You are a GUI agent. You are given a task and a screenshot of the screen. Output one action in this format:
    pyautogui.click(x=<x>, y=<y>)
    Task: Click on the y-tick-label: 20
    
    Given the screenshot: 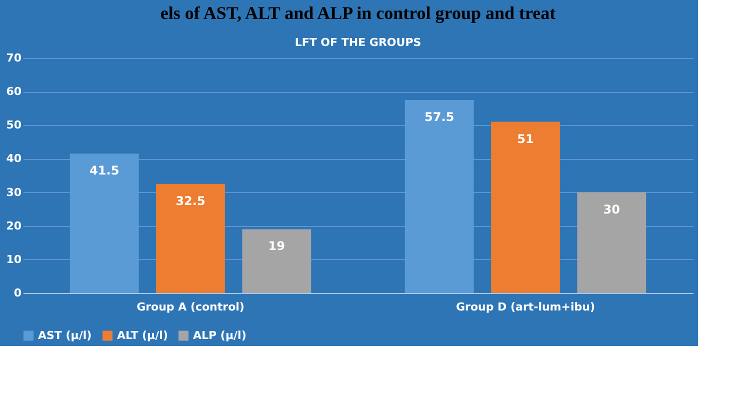 What is the action you would take?
    pyautogui.click(x=14, y=225)
    